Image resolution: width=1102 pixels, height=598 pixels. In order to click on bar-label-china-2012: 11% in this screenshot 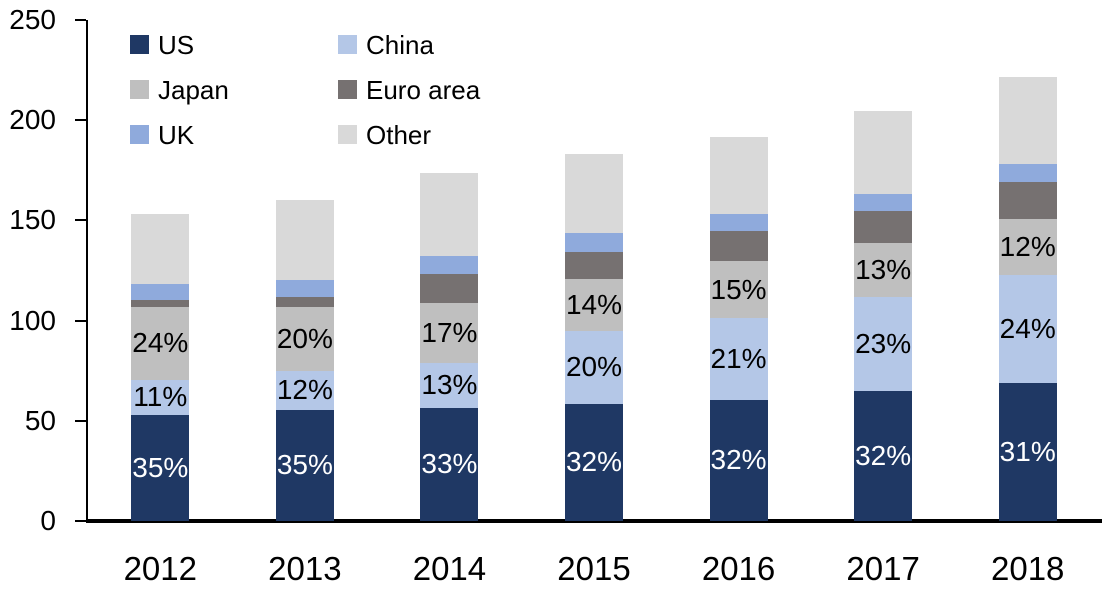, I will do `click(160, 397)`.